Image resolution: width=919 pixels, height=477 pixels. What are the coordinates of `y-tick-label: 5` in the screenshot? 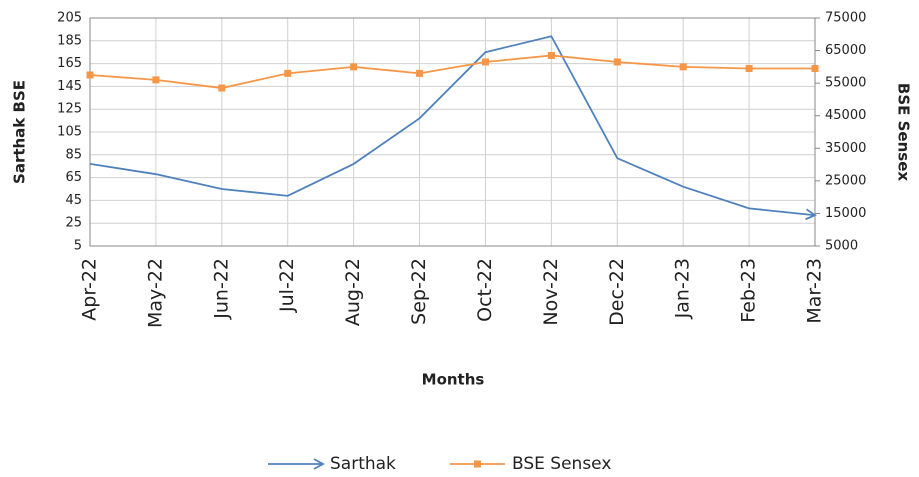 It's located at (78, 246).